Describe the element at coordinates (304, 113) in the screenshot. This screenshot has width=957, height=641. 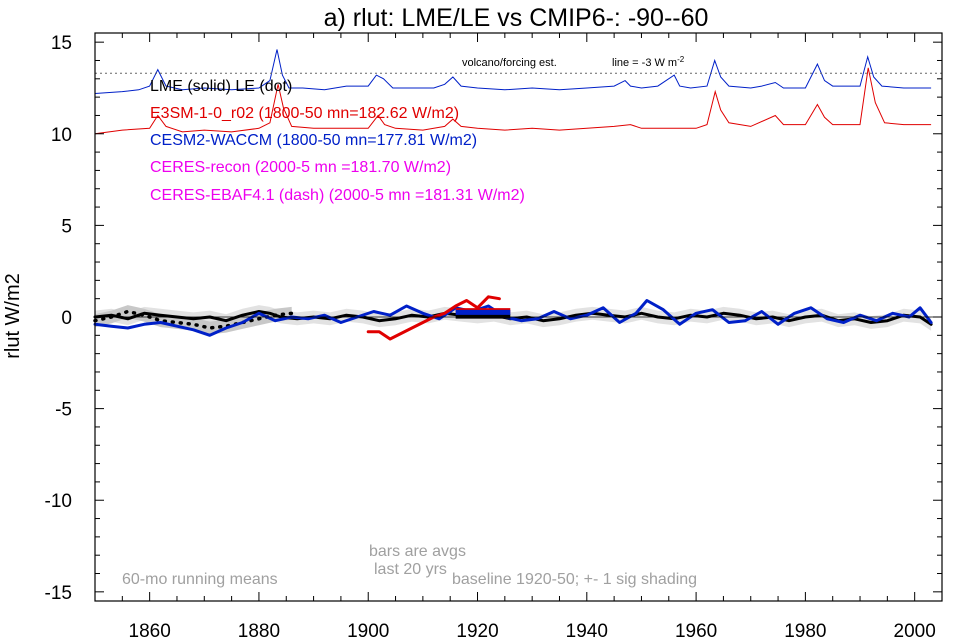
I see `legend-entry-e3sm: E3SM-1-0_r02 (1800-50 mn=182.62 W/m2)` at that location.